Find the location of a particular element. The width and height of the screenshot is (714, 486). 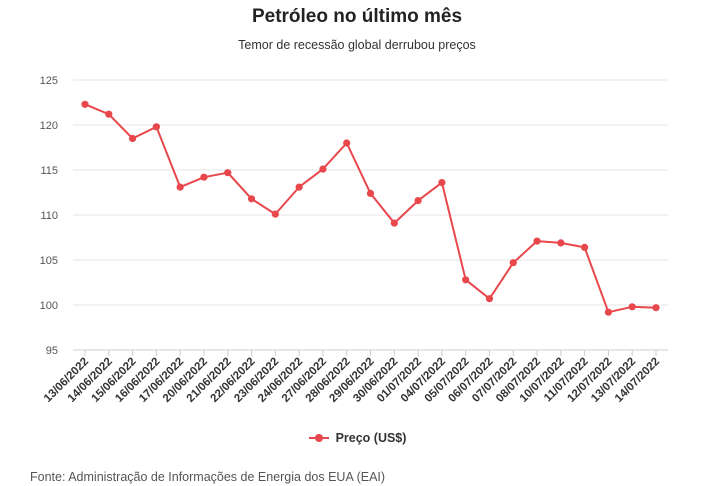

y-tick-label: 105 is located at coordinates (49, 261).